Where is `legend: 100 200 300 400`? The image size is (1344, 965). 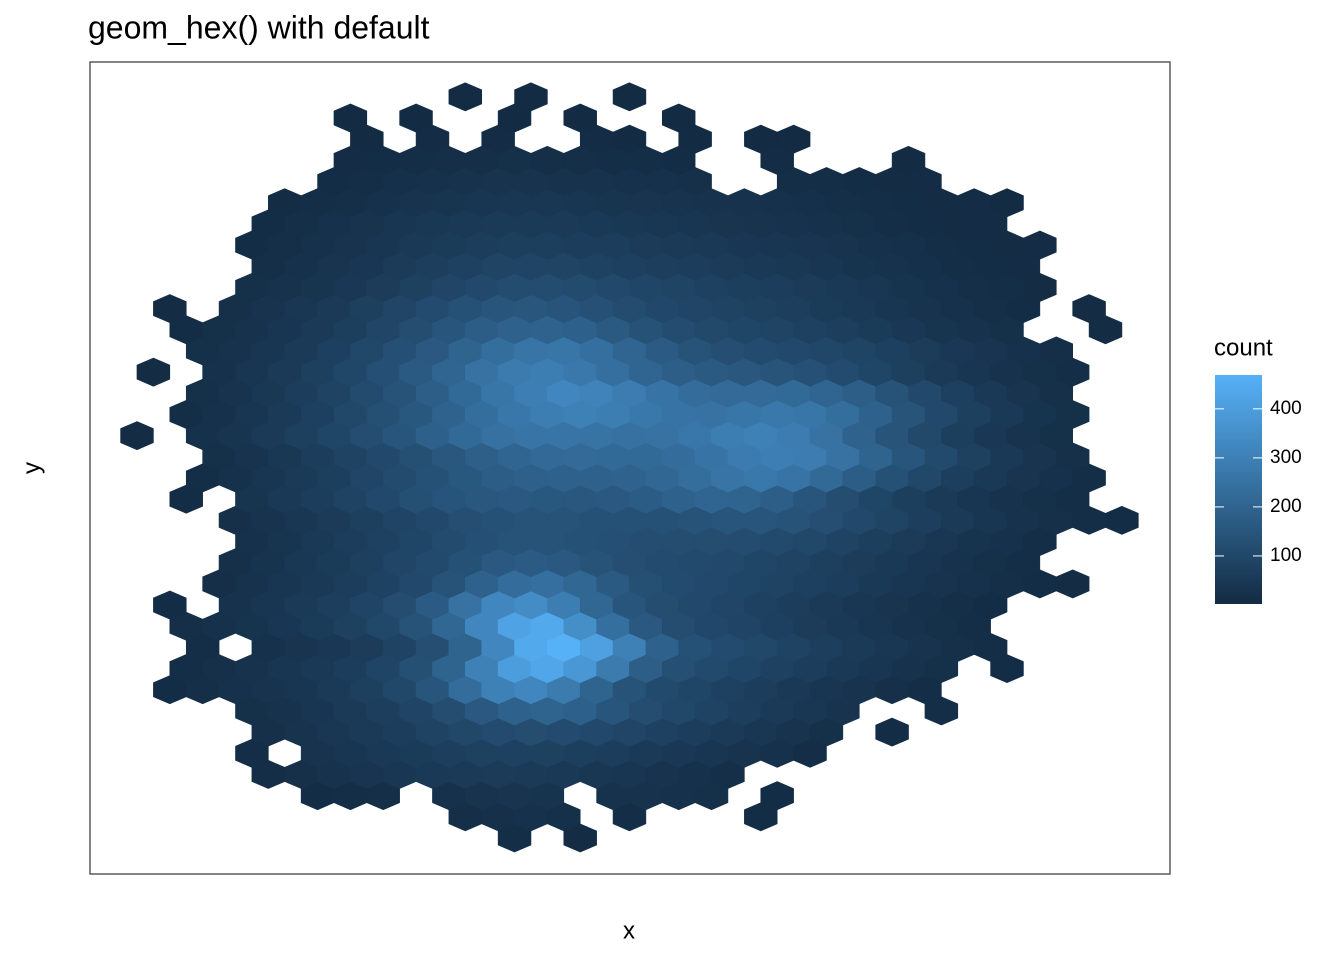
legend: 100 200 300 400 is located at coordinates (1258, 482).